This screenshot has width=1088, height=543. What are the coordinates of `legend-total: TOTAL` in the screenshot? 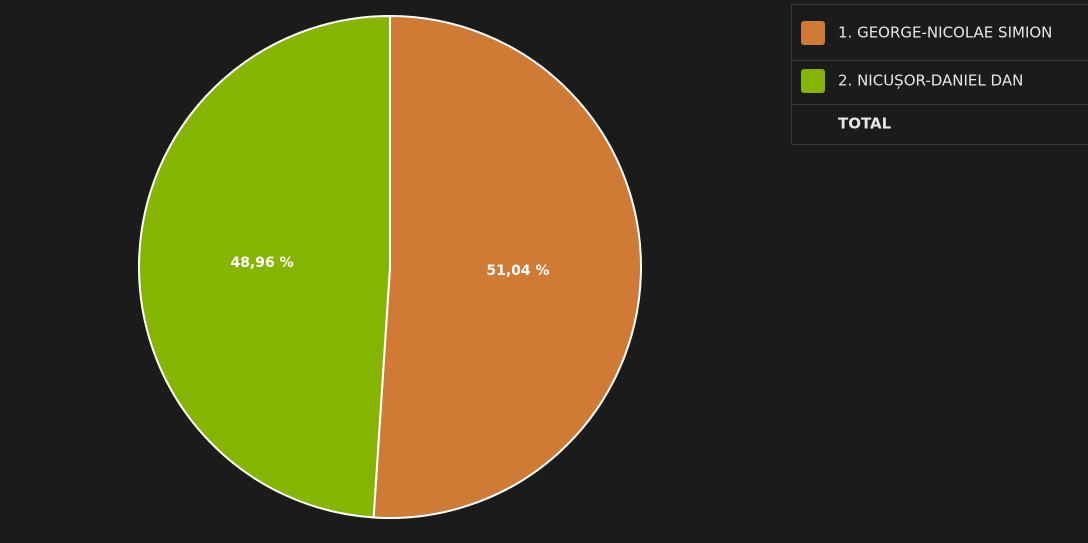 It's located at (865, 124).